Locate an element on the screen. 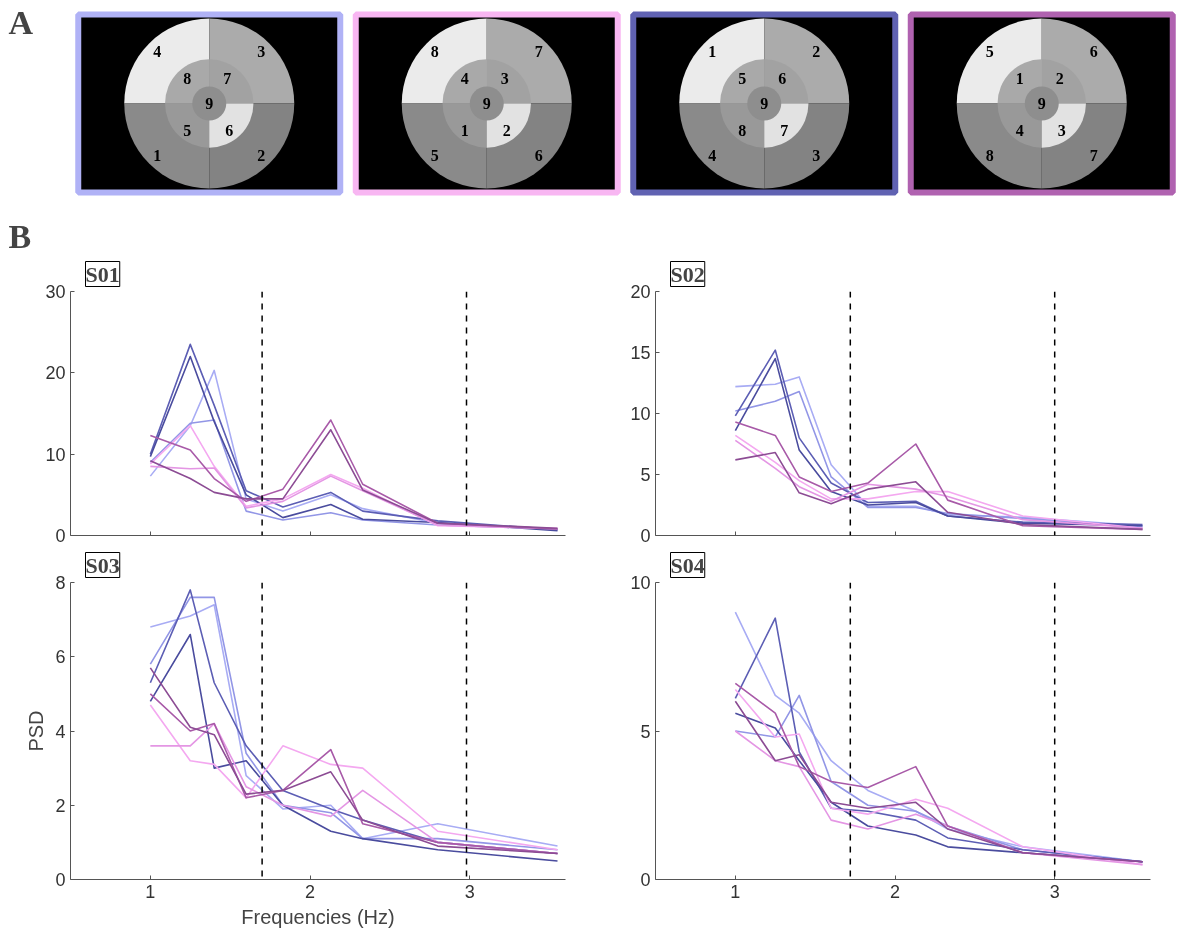 The width and height of the screenshot is (1180, 947). y-tick-label: 15 is located at coordinates (640, 353).